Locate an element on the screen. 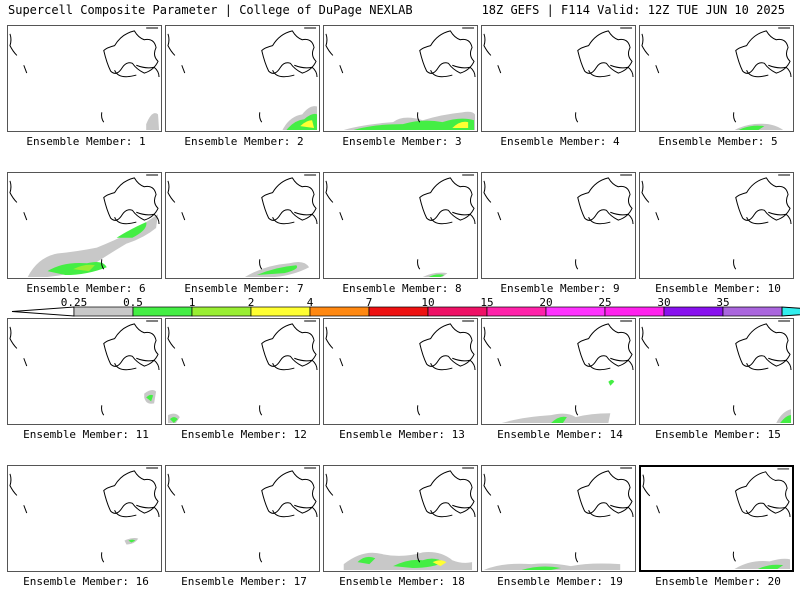 The height and width of the screenshot is (600, 800). panel-label: Ensemble Member: 7 is located at coordinates (244, 288).